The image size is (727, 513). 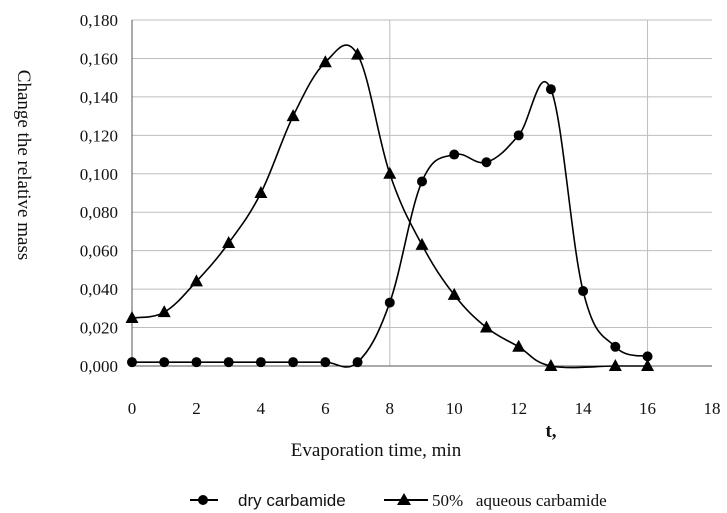 I want to click on legend-marker-aqueous-carbamide, so click(x=404, y=499).